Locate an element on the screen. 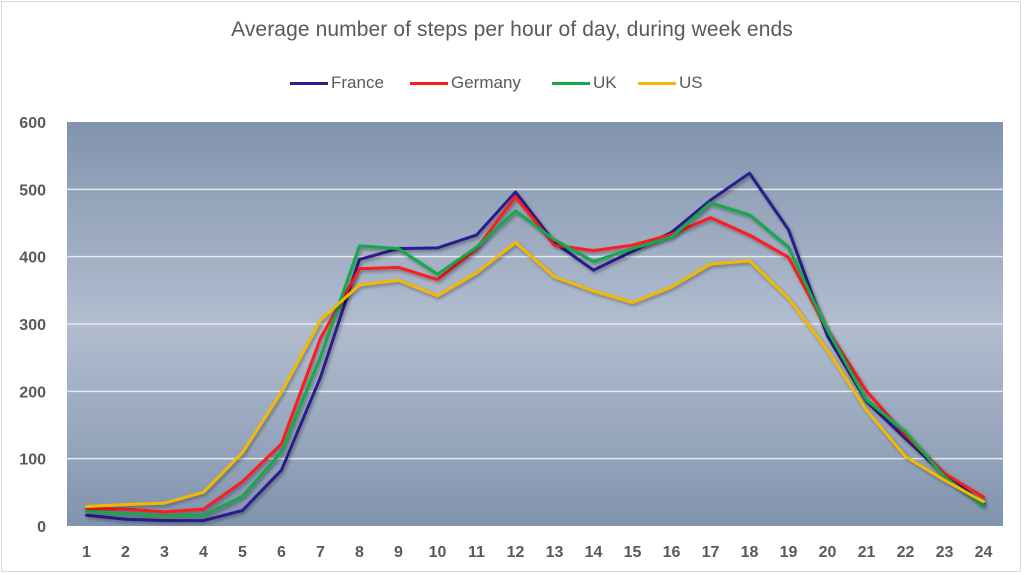  x-tick-label: 3 is located at coordinates (164, 552).